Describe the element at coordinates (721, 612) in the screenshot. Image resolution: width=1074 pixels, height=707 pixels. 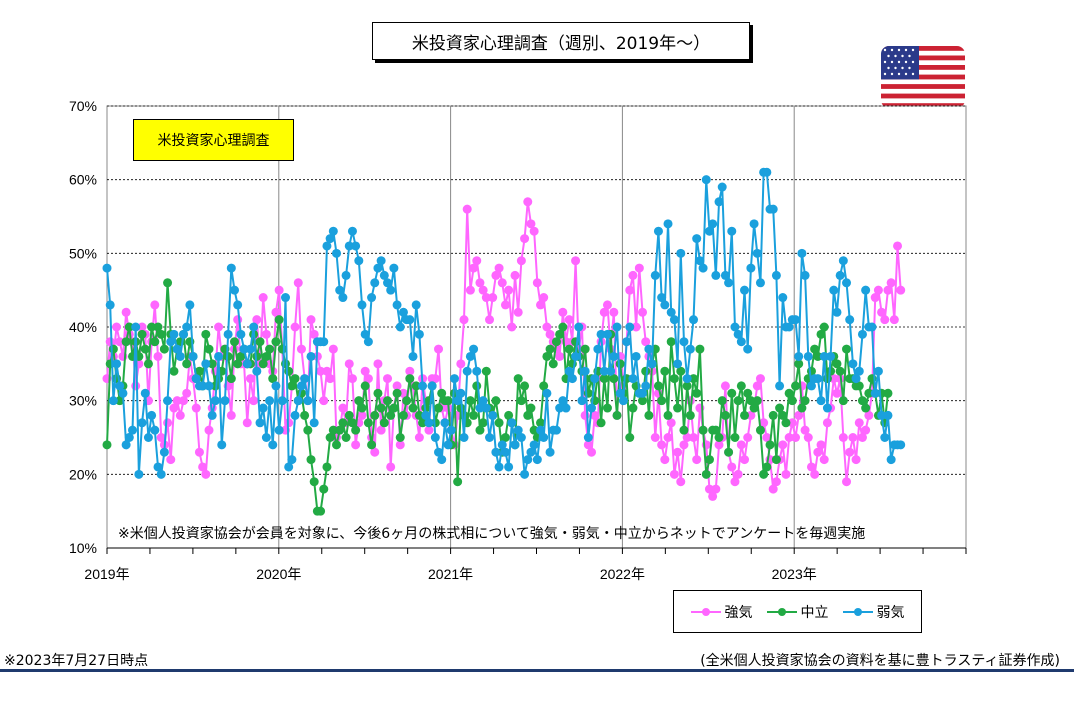
I see `legend-item-bull: 強気` at that location.